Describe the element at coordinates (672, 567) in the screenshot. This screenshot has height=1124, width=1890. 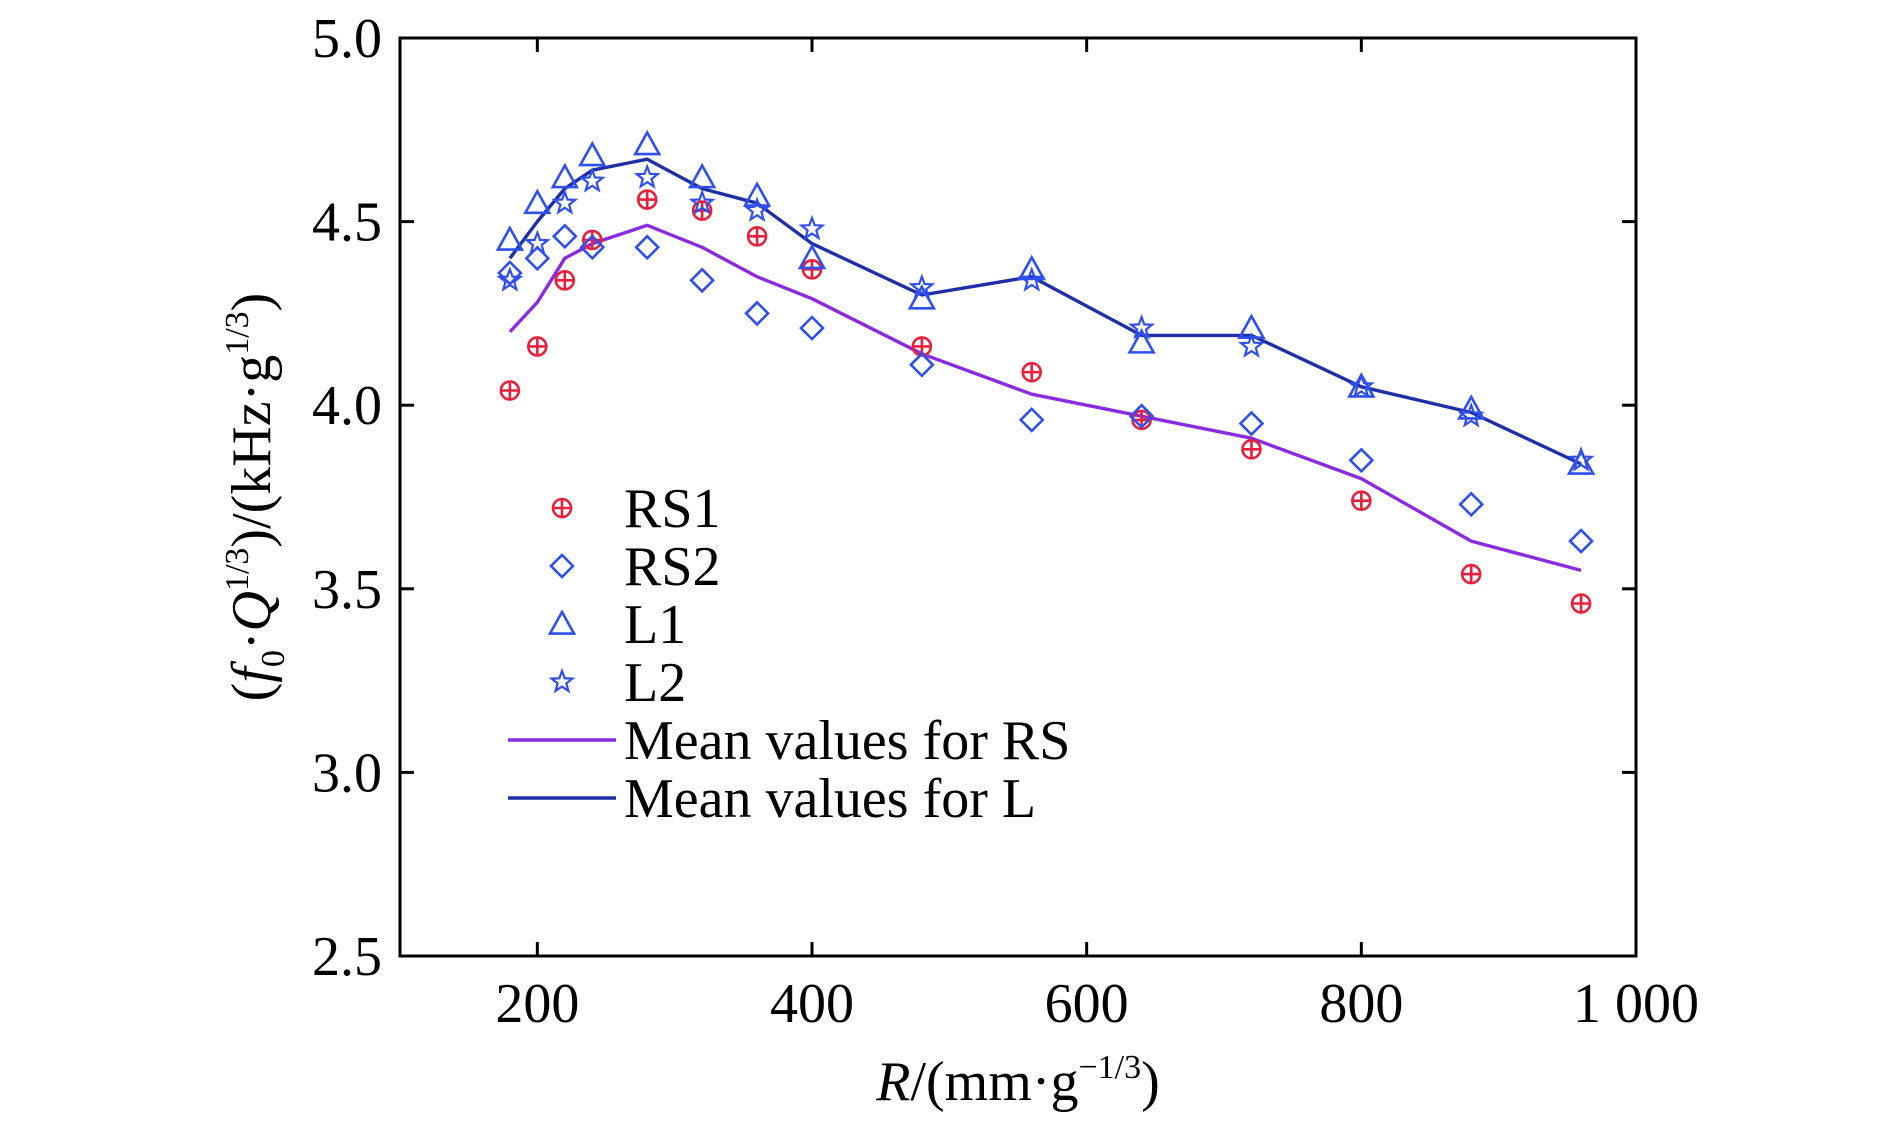
I see `legend-label: RS2` at that location.